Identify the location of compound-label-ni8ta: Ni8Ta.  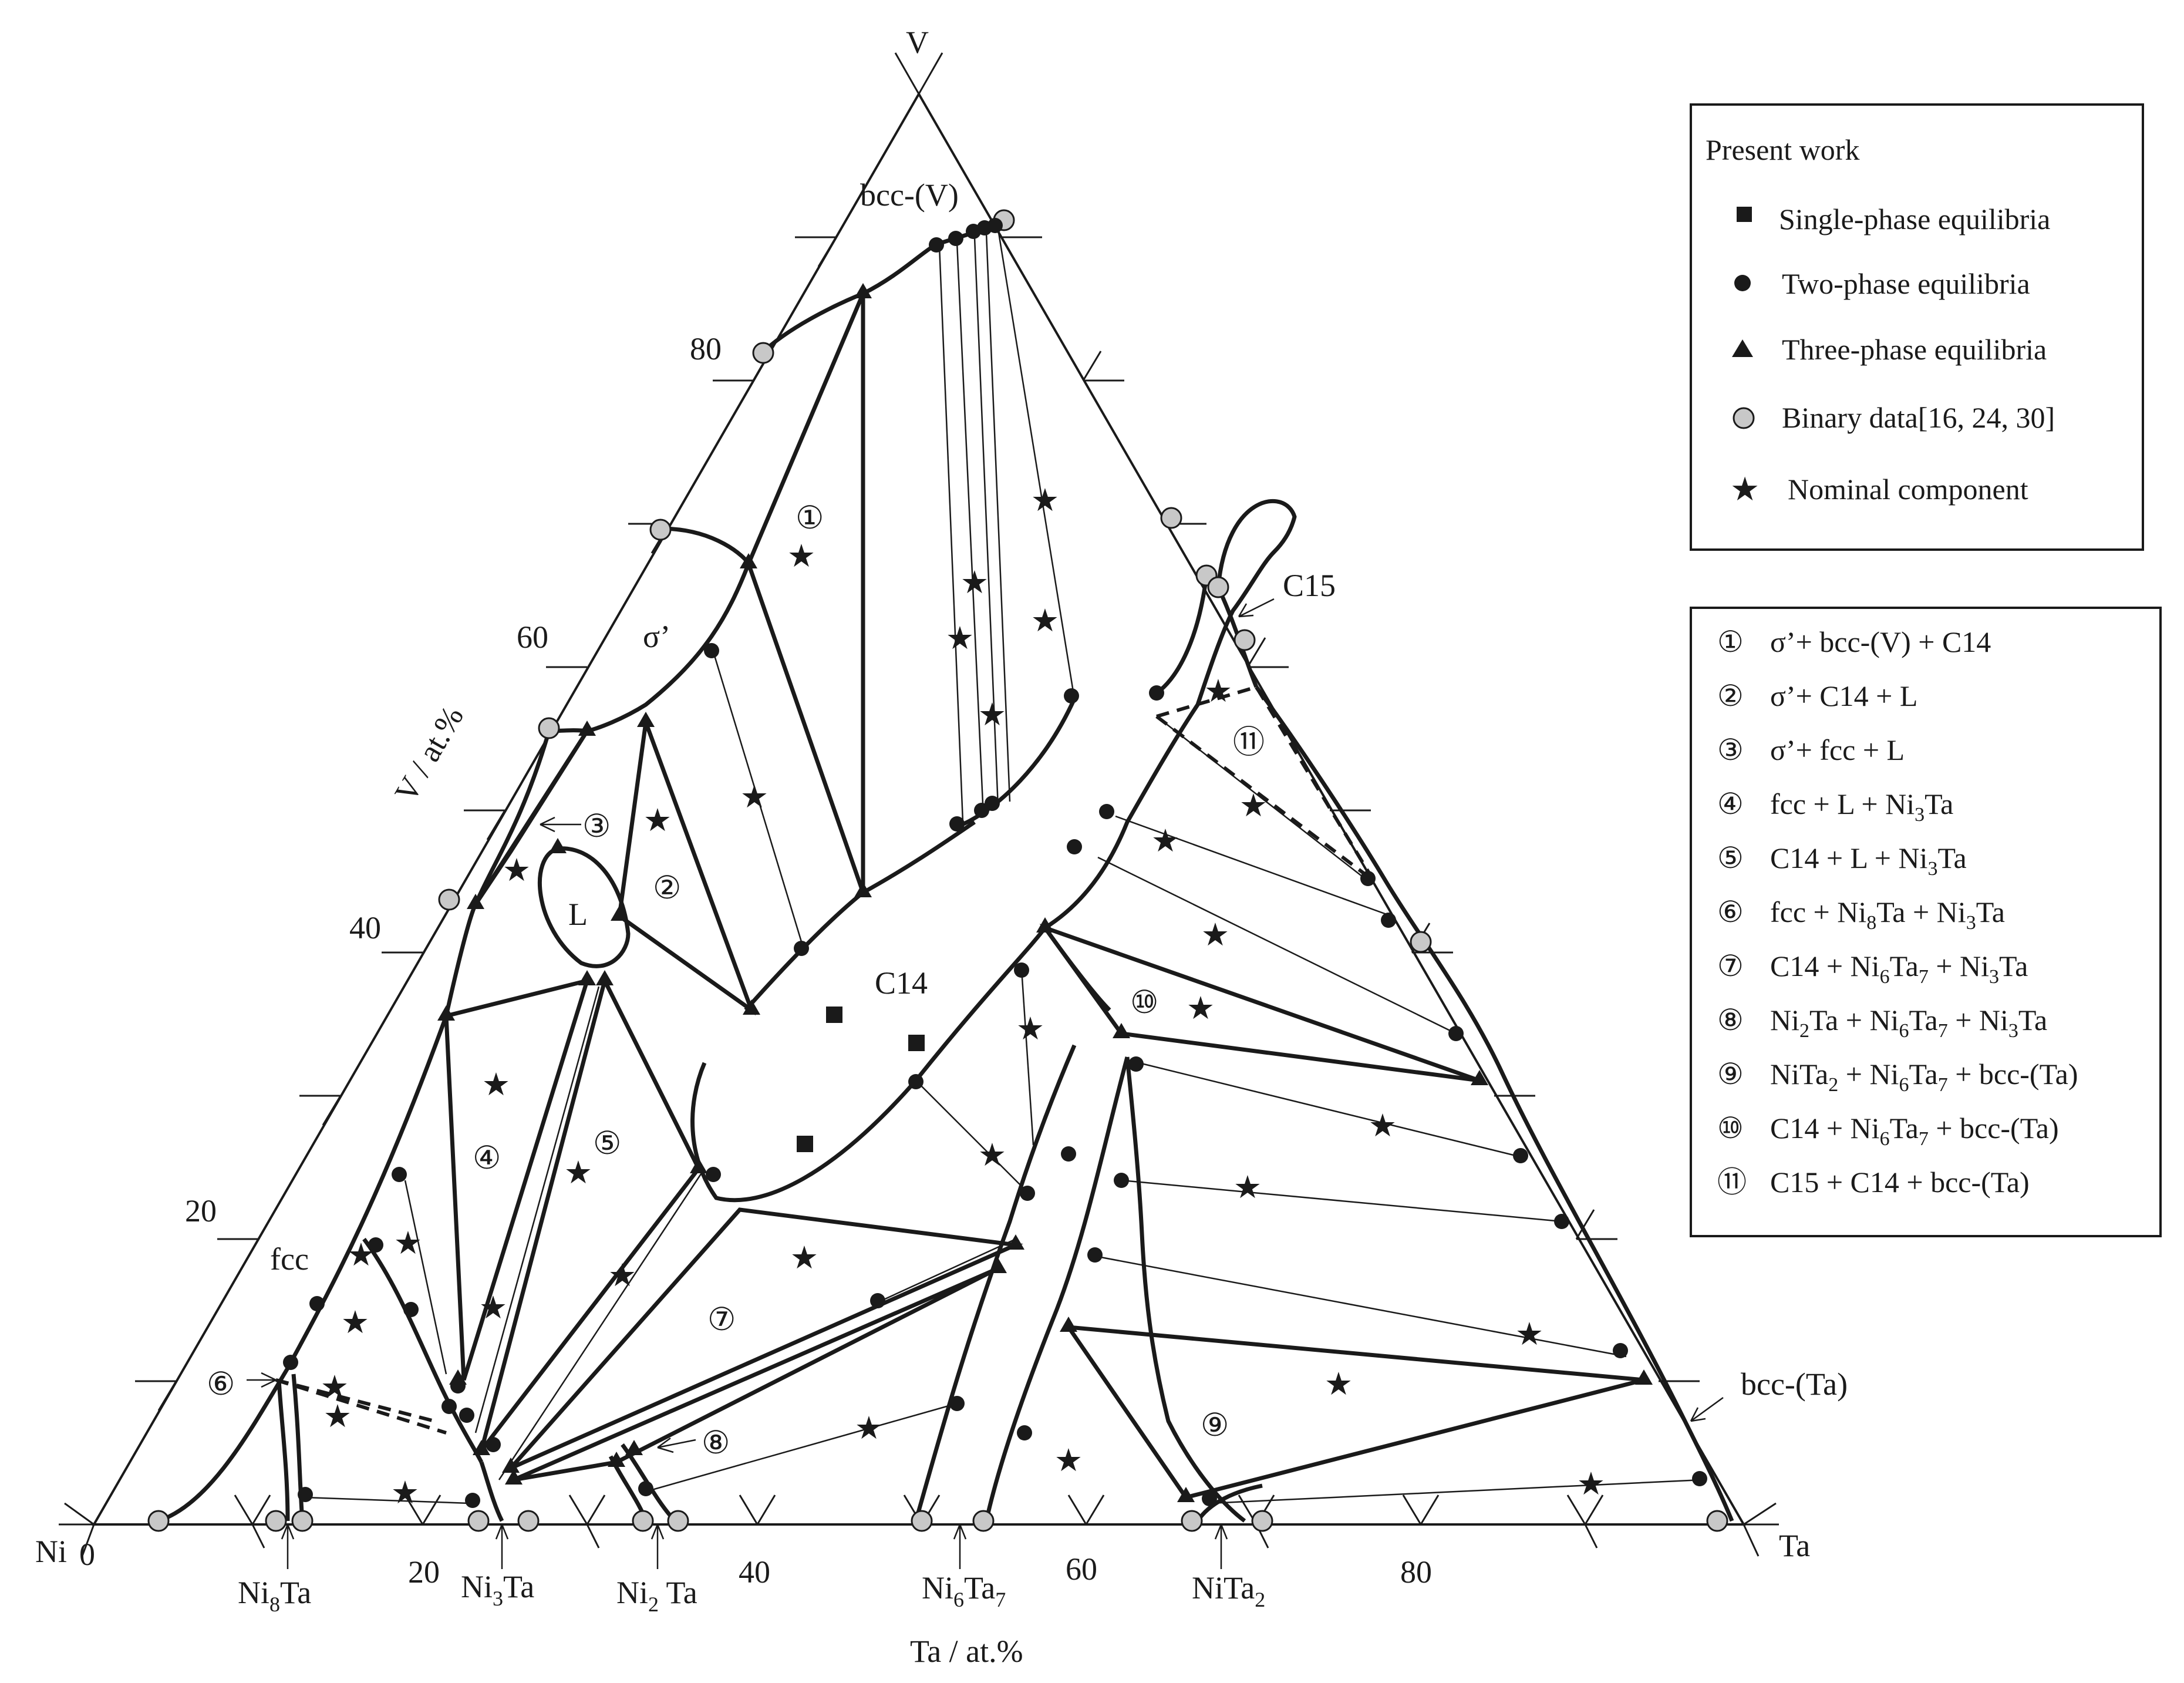
(274, 1595).